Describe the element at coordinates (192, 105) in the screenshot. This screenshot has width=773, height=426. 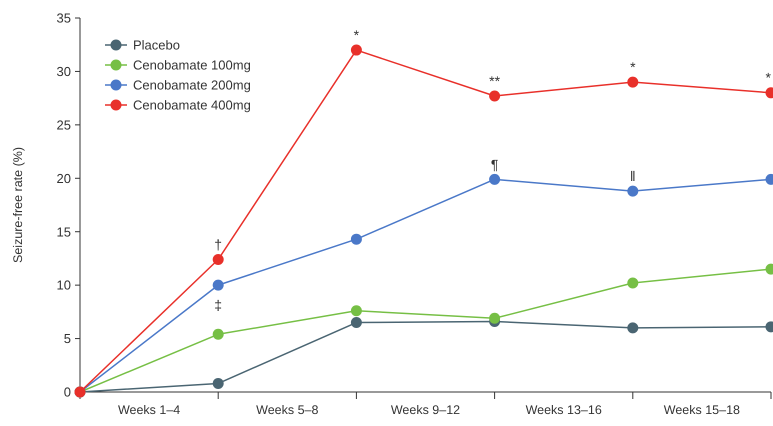
I see `legend-label: Cenobamate 400mg` at that location.